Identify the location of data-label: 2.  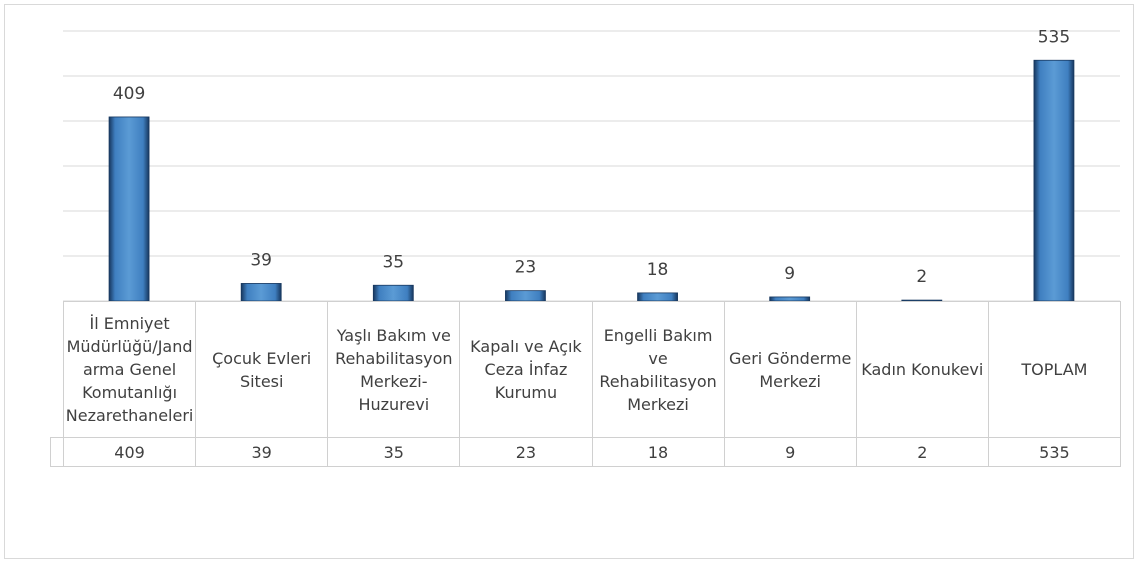
(921, 277).